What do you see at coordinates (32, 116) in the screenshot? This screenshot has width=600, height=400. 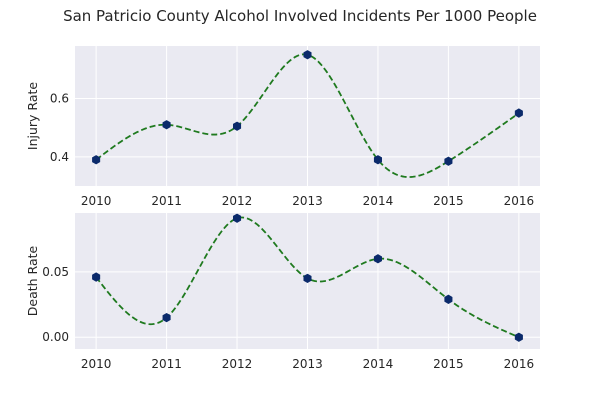 I see `y-axis-label-injury: Injury Rate` at bounding box center [32, 116].